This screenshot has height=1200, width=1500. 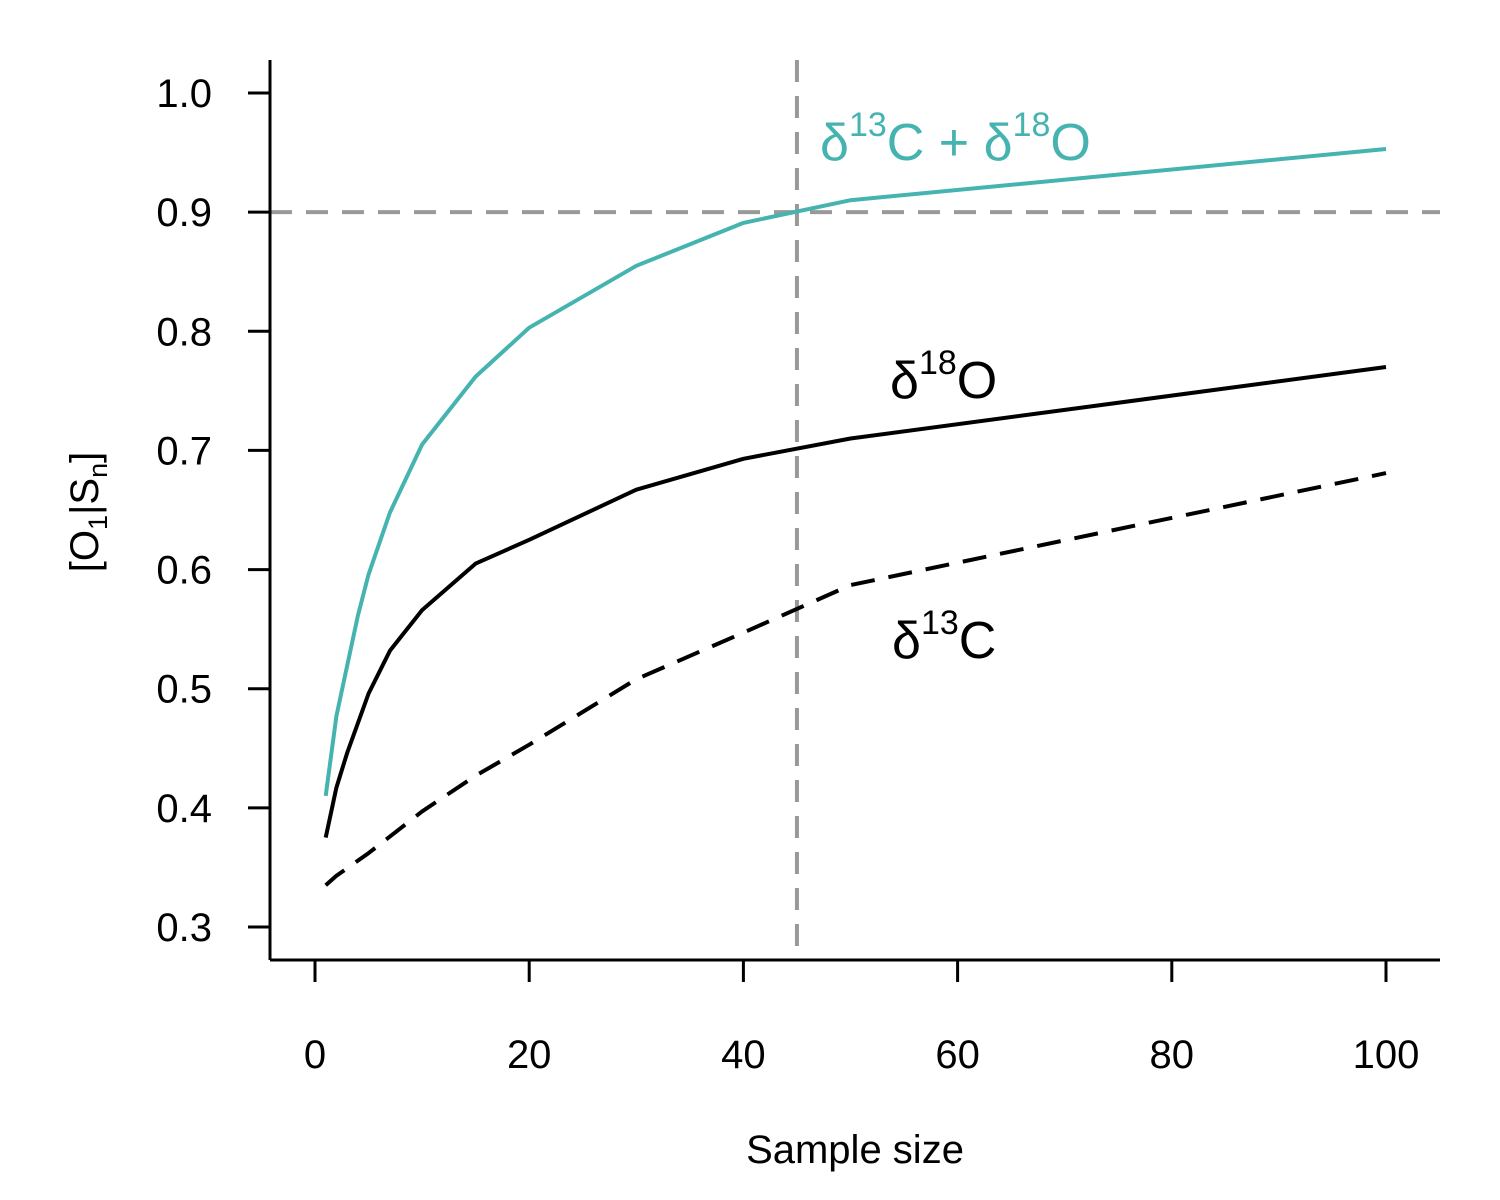 What do you see at coordinates (743, 1055) in the screenshot?
I see `x-tick-label: 40` at bounding box center [743, 1055].